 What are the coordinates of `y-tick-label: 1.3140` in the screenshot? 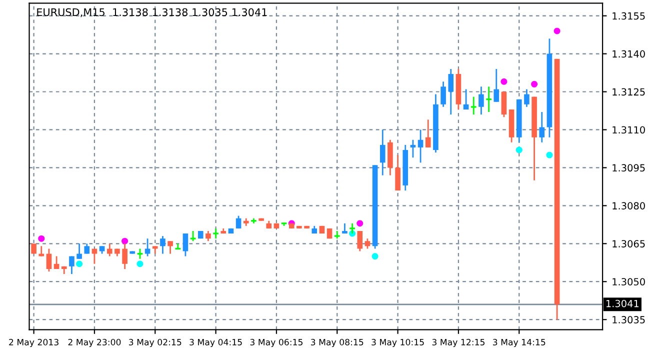 It's located at (628, 54).